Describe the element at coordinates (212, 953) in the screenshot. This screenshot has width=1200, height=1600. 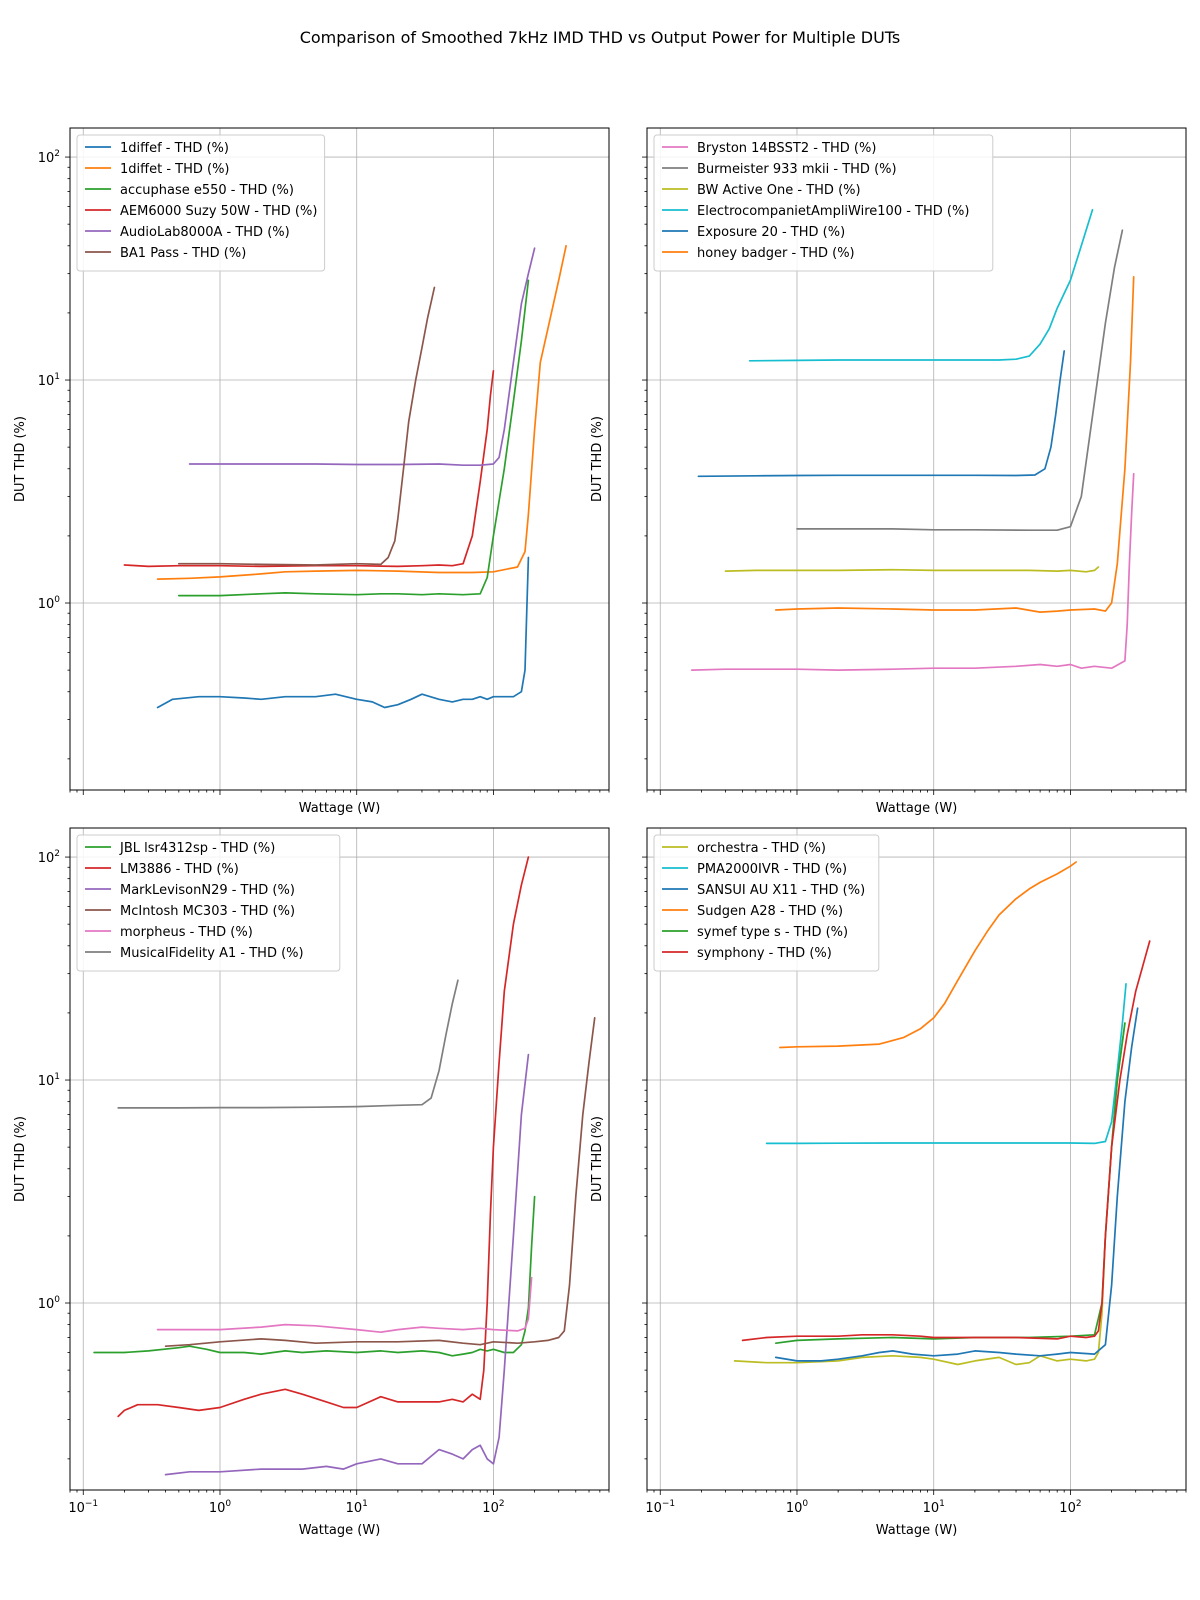
I see `legend-label: MusicalFidelity A1 - THD (%)` at that location.